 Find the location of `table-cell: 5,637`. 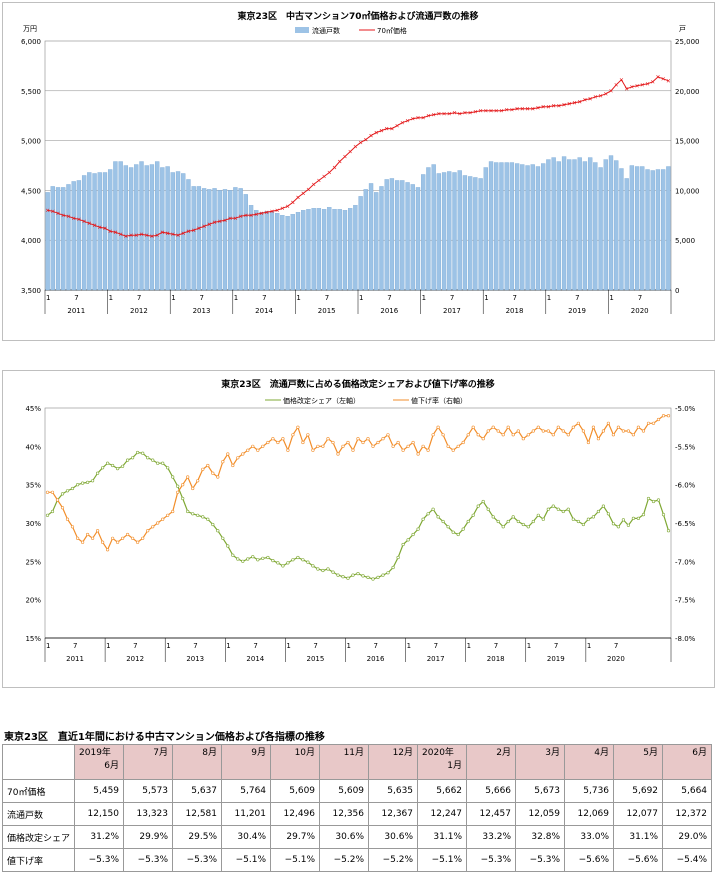

table-cell: 5,637 is located at coordinates (197, 791).